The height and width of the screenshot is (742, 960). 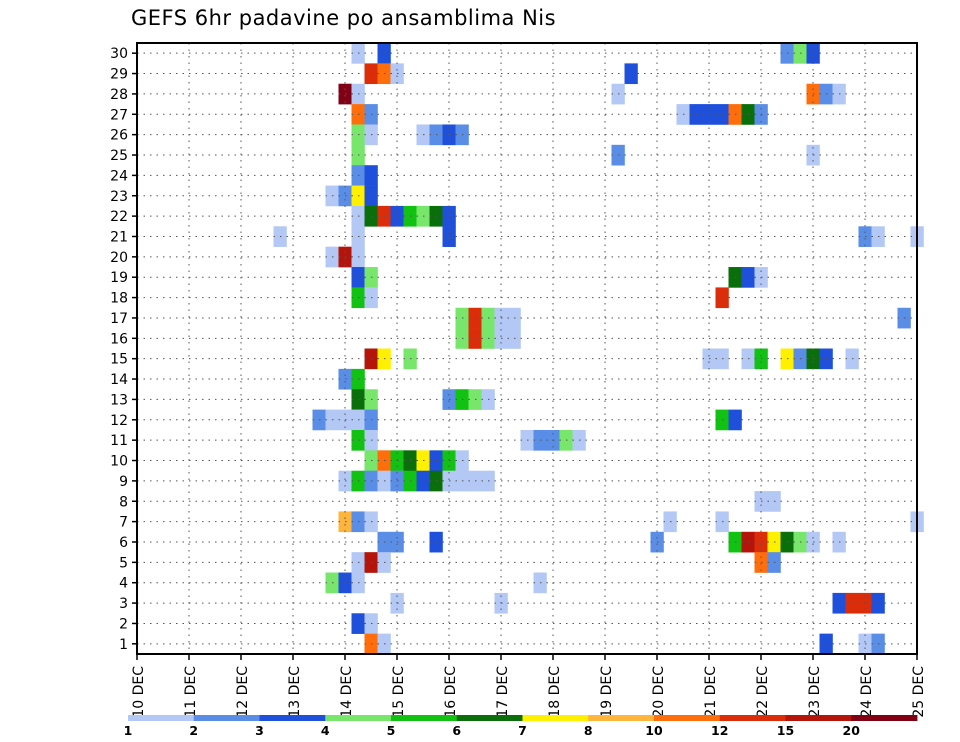 I want to click on colorbar-label: 8, so click(x=588, y=730).